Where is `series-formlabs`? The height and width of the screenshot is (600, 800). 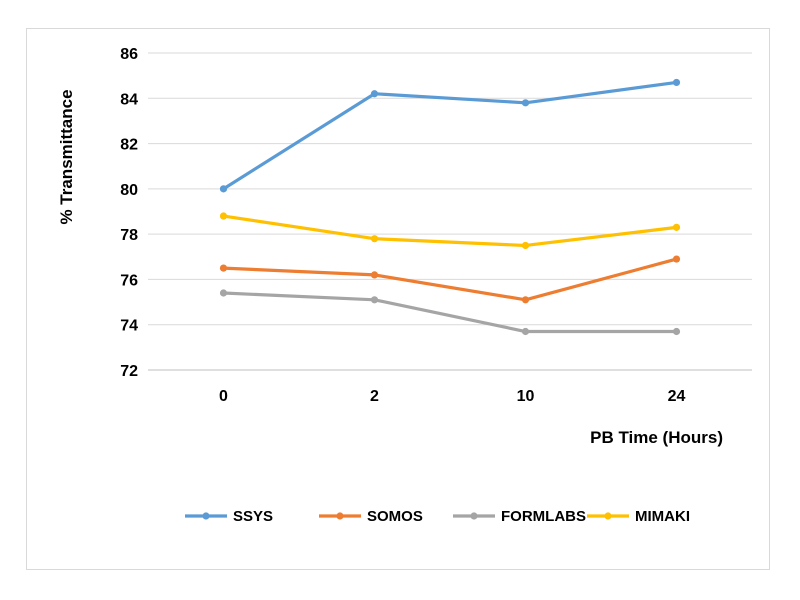 series-formlabs is located at coordinates (450, 312).